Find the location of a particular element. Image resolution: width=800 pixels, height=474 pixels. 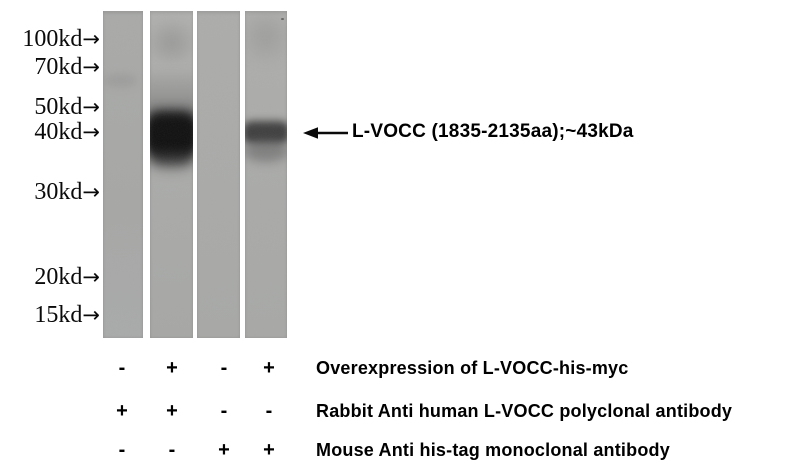

faint-smear is located at coordinates (120, 80).